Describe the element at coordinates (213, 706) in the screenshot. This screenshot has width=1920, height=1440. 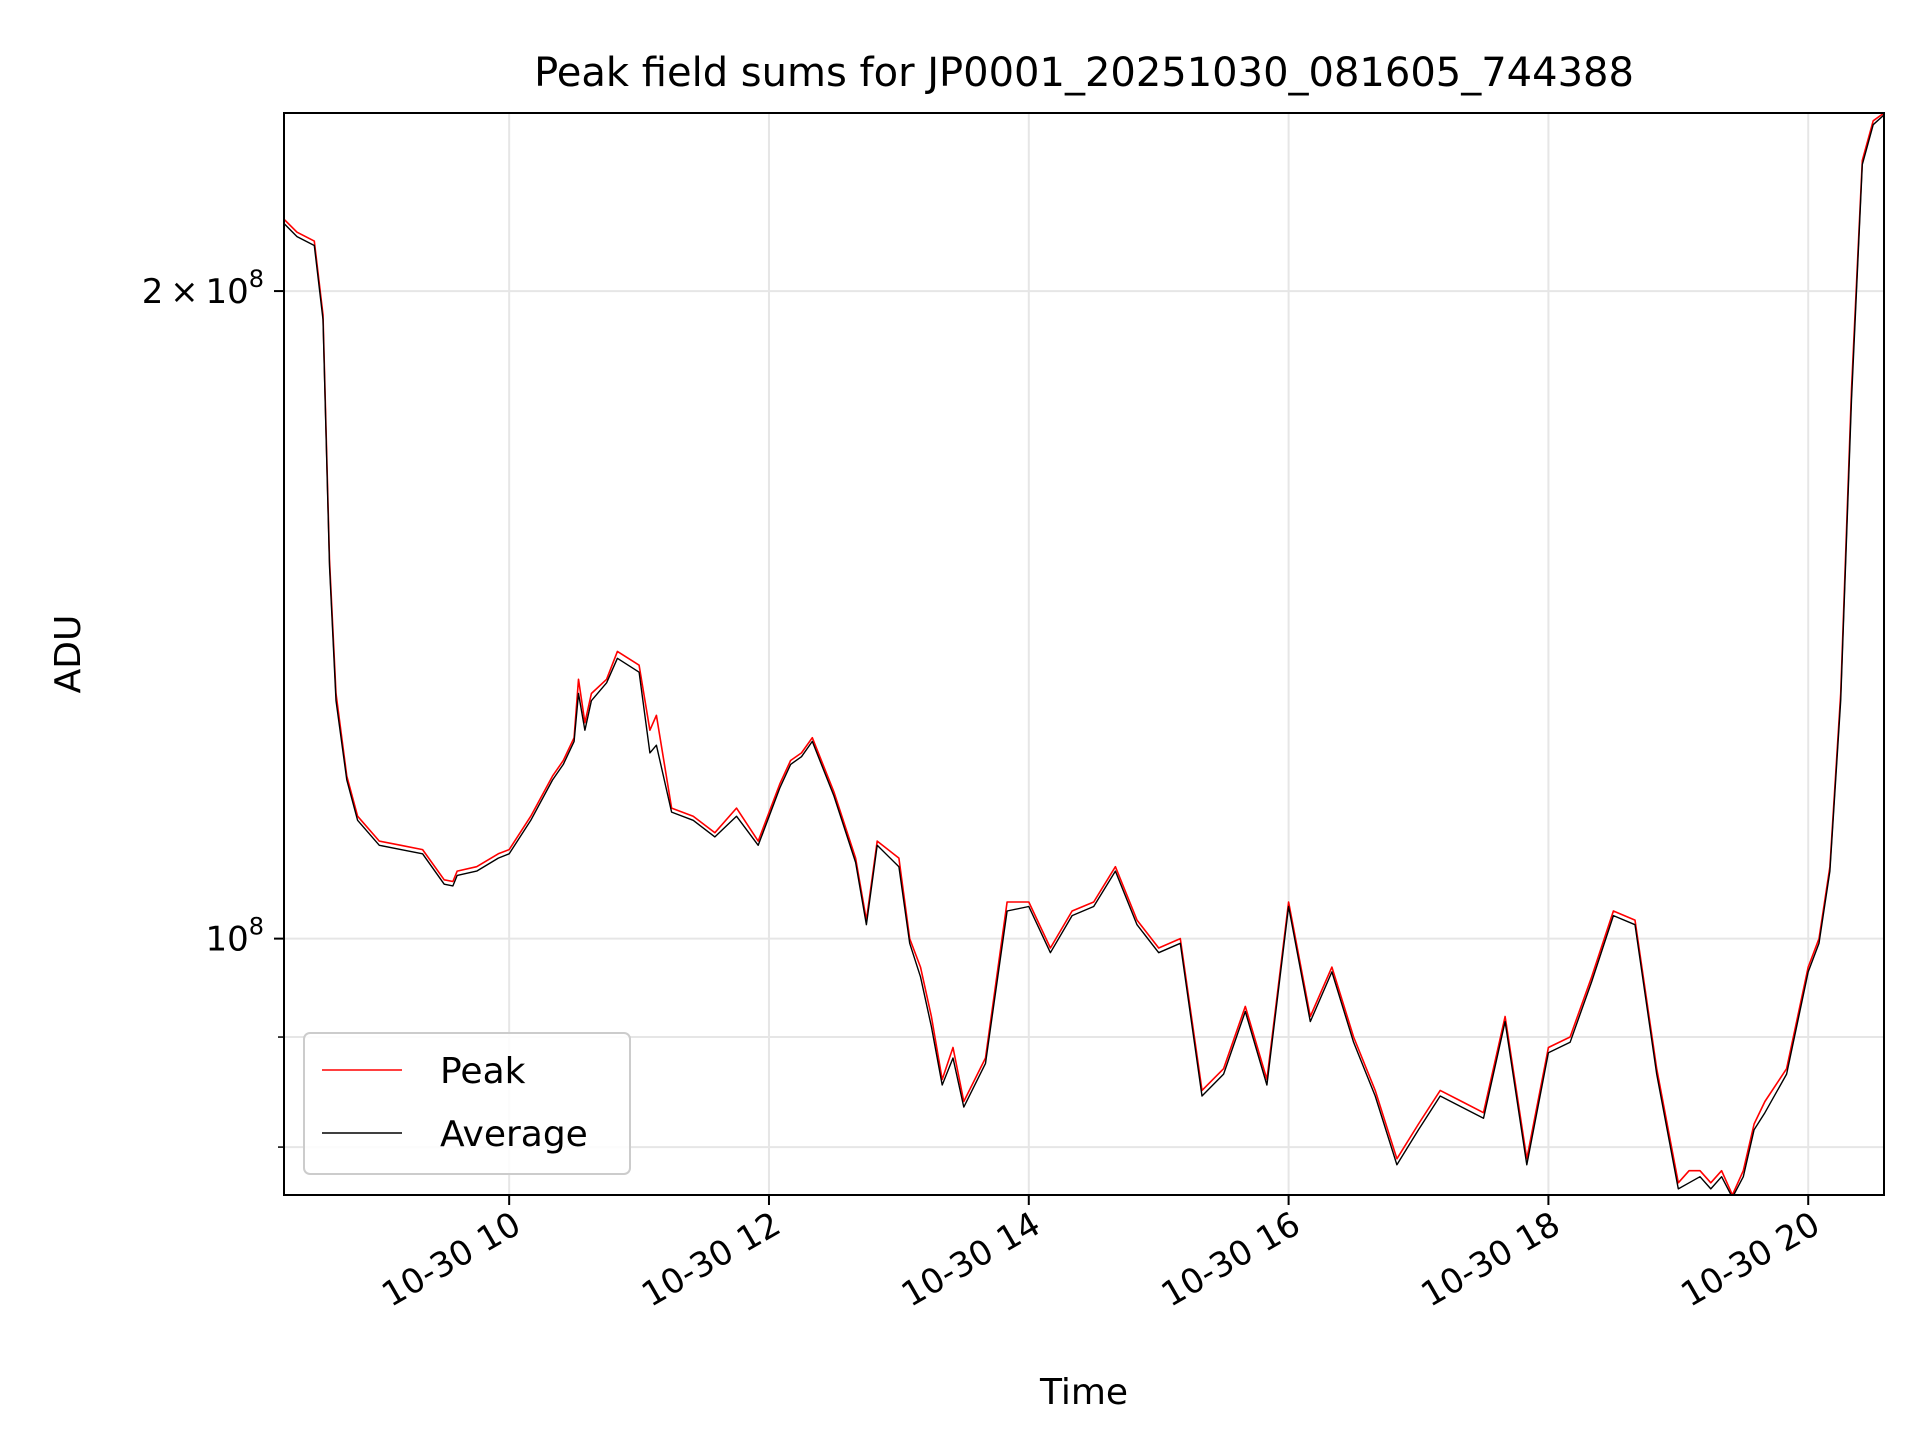
I see `y-axis-ticks: 108 2 × 108` at that location.